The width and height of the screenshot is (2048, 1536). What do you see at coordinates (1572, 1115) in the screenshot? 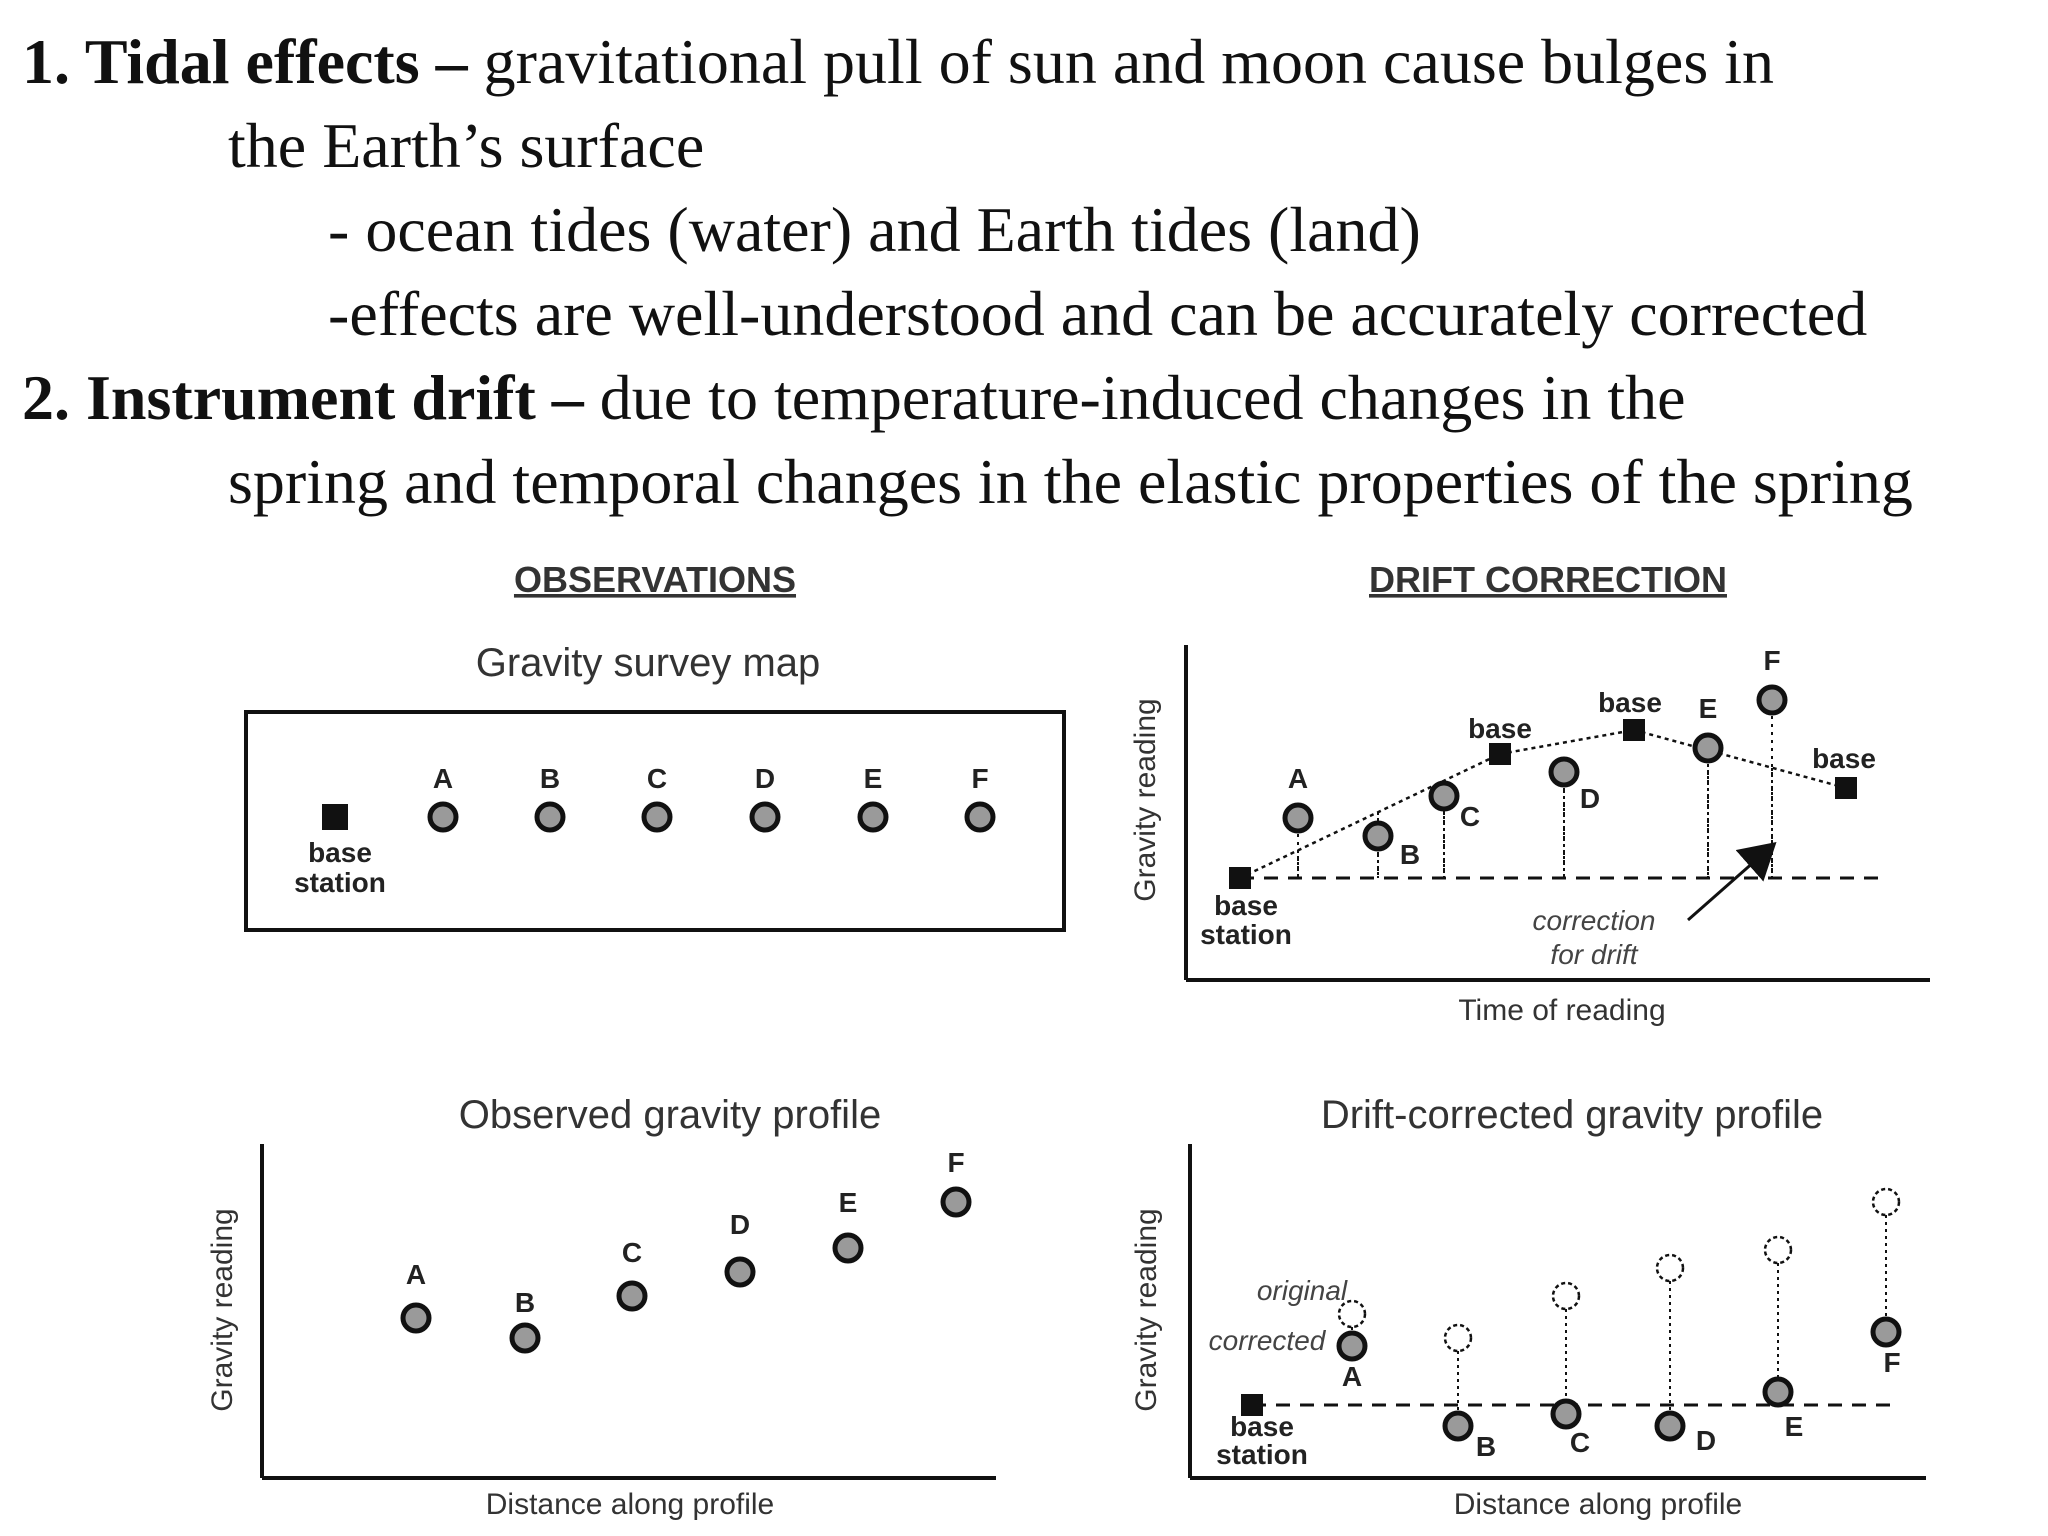
I see `corrected-title: Drift-corrected gravity profile` at bounding box center [1572, 1115].